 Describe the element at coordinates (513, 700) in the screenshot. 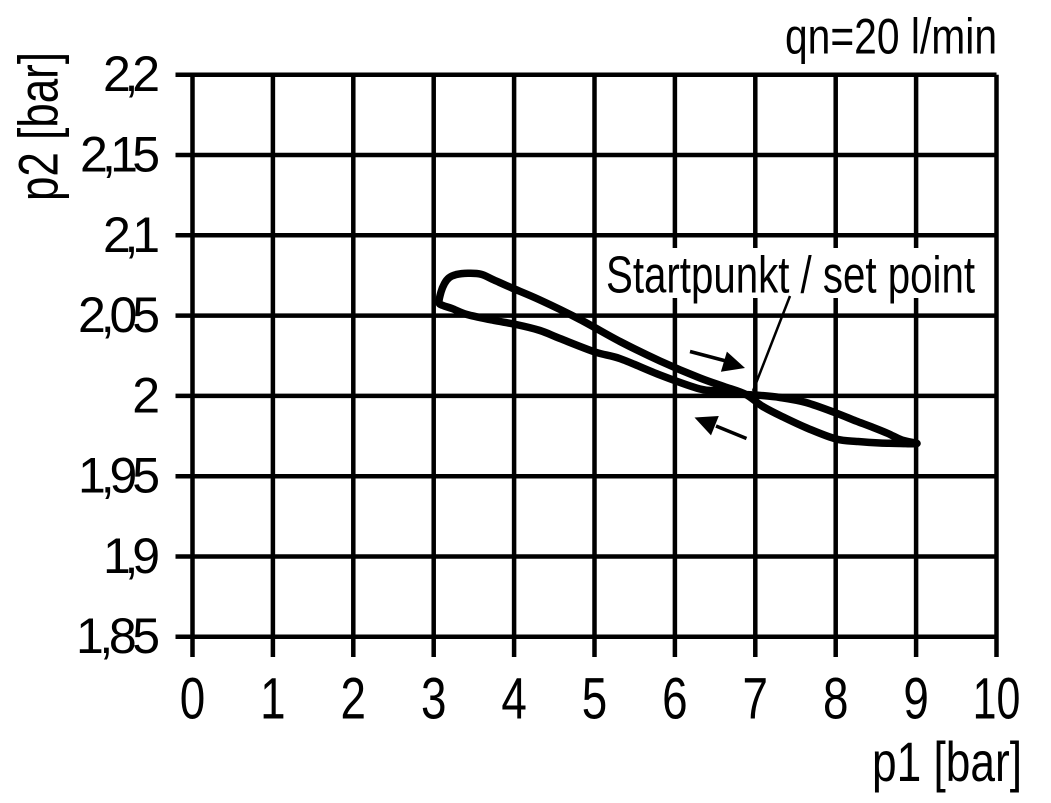

I see `svg-text: 4` at that location.